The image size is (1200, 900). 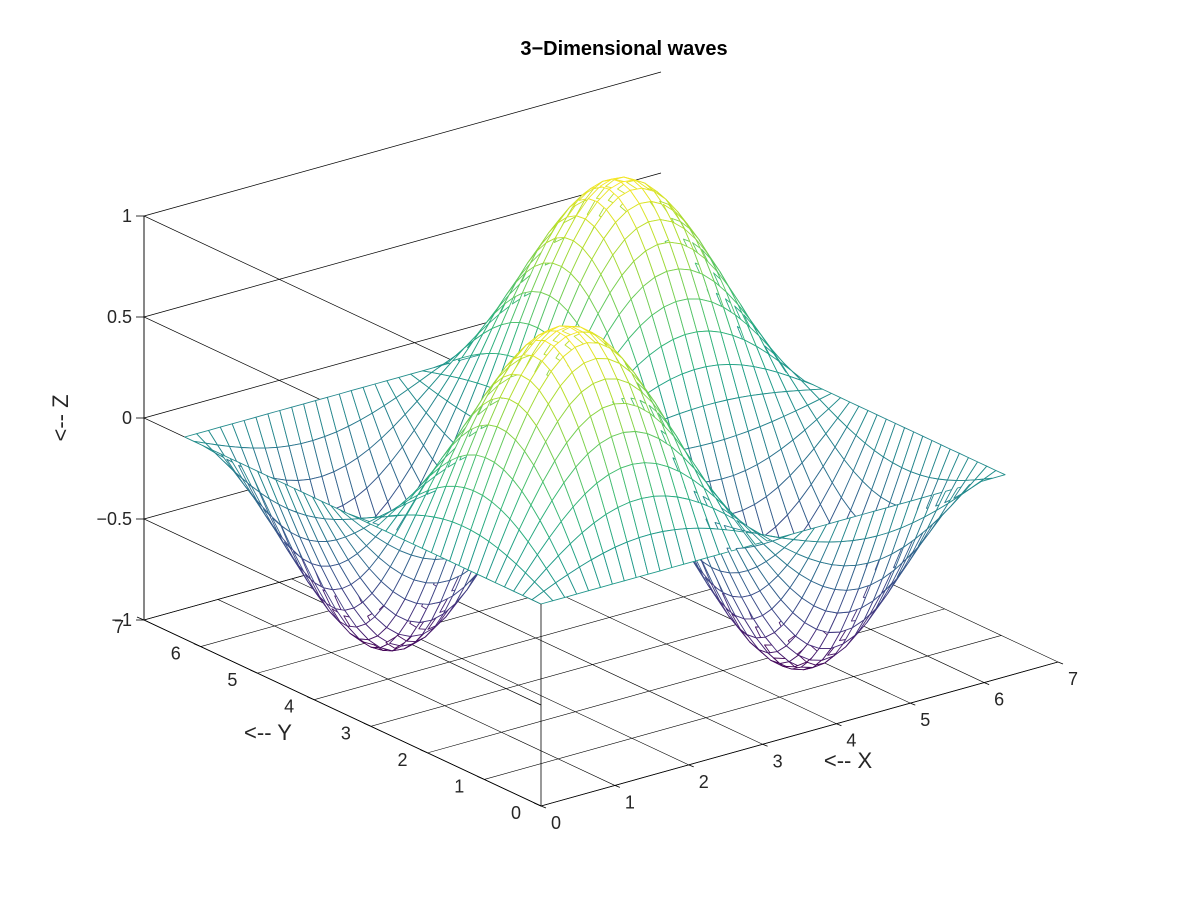 What do you see at coordinates (268, 732) in the screenshot?
I see `y-axis-label: <-- Y` at bounding box center [268, 732].